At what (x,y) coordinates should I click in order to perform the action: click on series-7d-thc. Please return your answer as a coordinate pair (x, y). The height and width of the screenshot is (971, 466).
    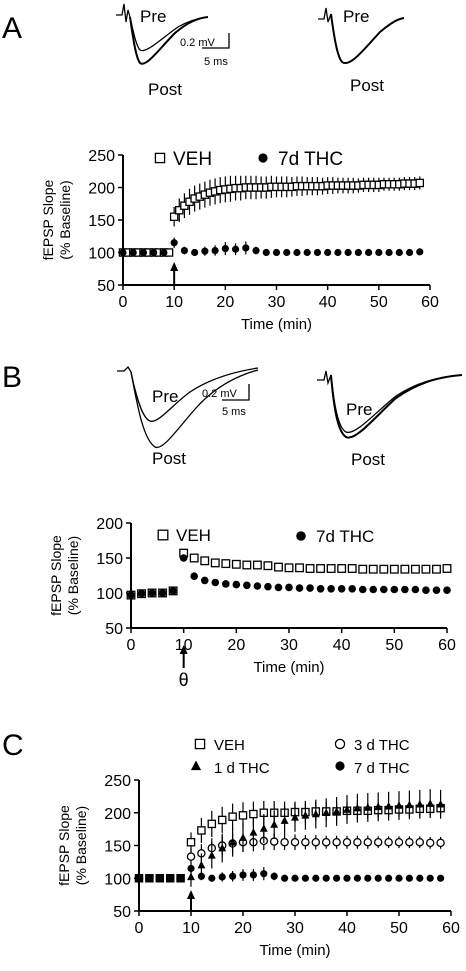
    Looking at the image, I should click on (271, 247).